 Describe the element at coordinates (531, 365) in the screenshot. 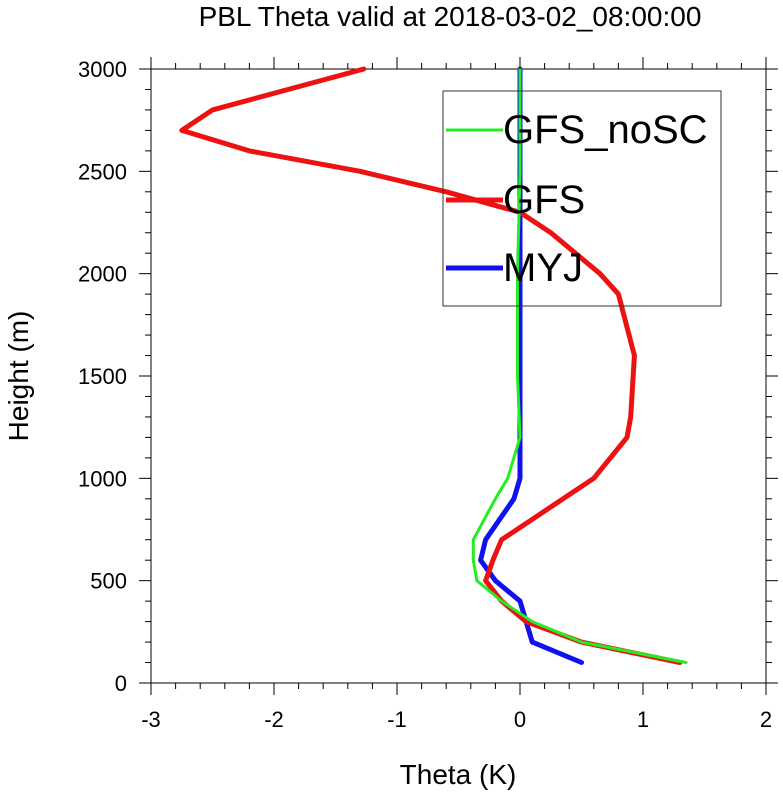

I see `series-line-myj` at that location.